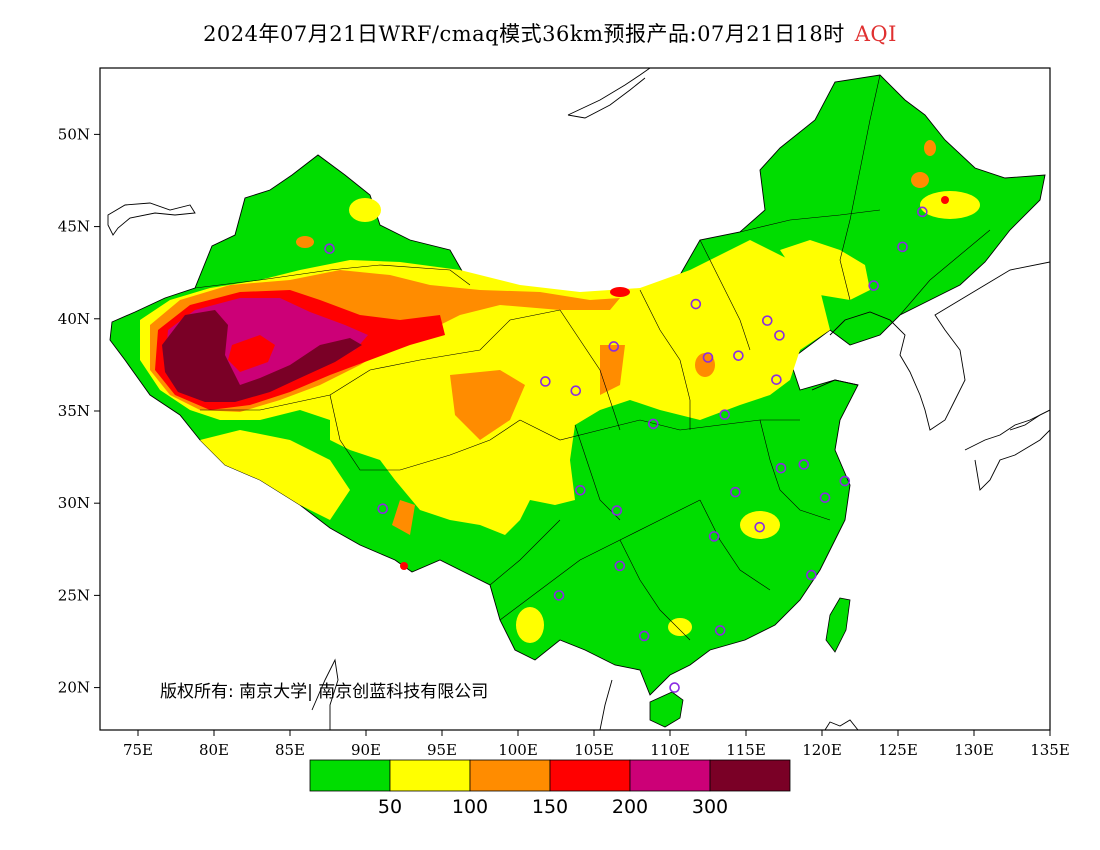 This screenshot has width=1100, height=850. What do you see at coordinates (74, 227) in the screenshot?
I see `y-tick-label: 45N` at bounding box center [74, 227].